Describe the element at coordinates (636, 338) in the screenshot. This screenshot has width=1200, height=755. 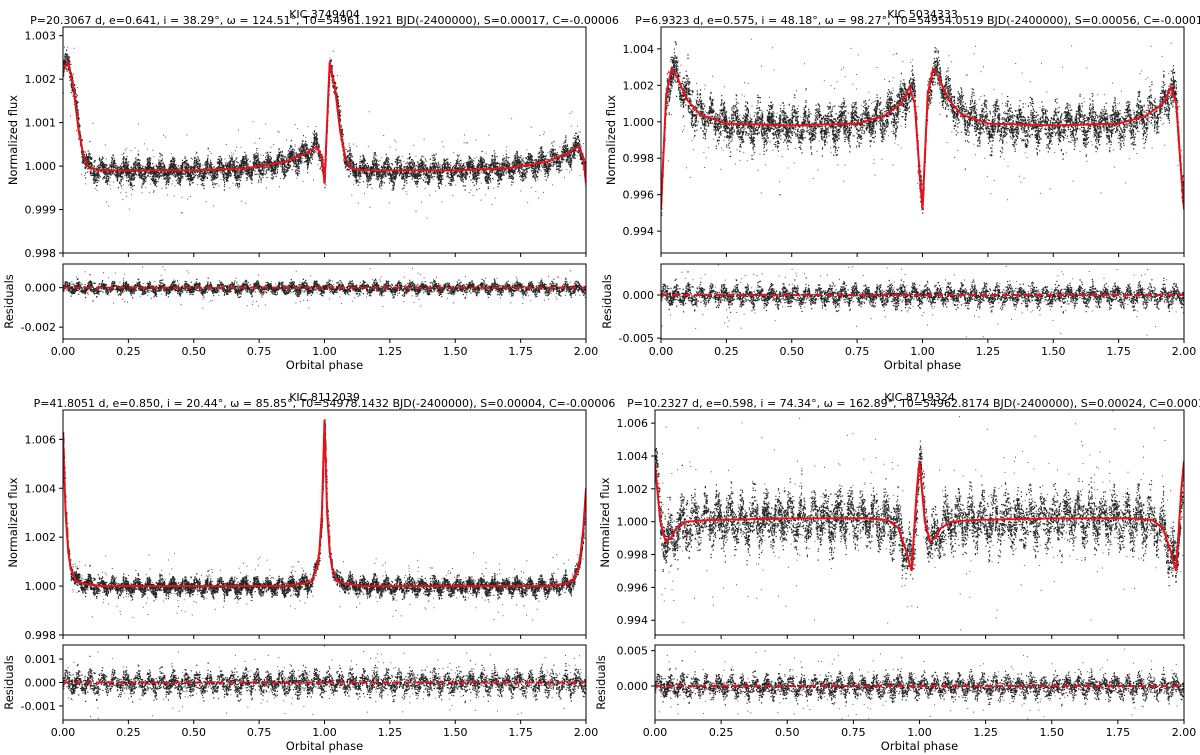
I see `y-tick-label: -0.005` at that location.